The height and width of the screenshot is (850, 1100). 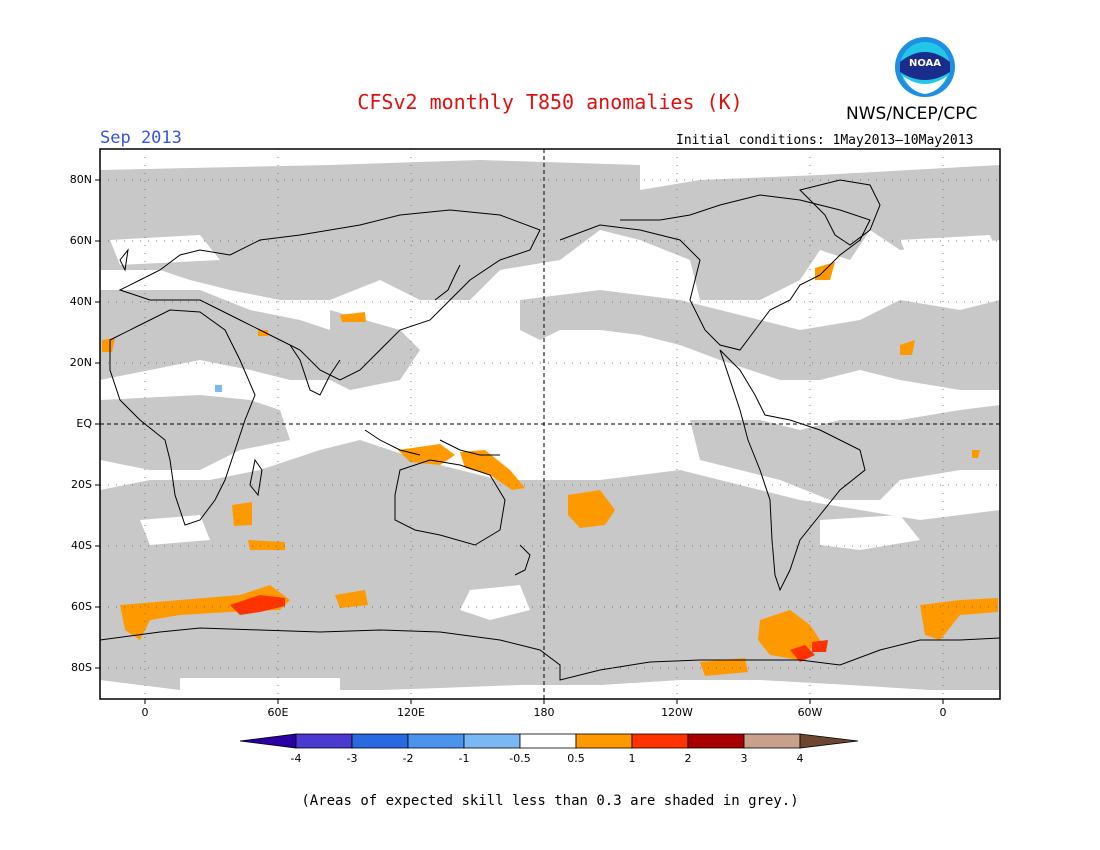 I want to click on lat-label: 20N, so click(x=80, y=362).